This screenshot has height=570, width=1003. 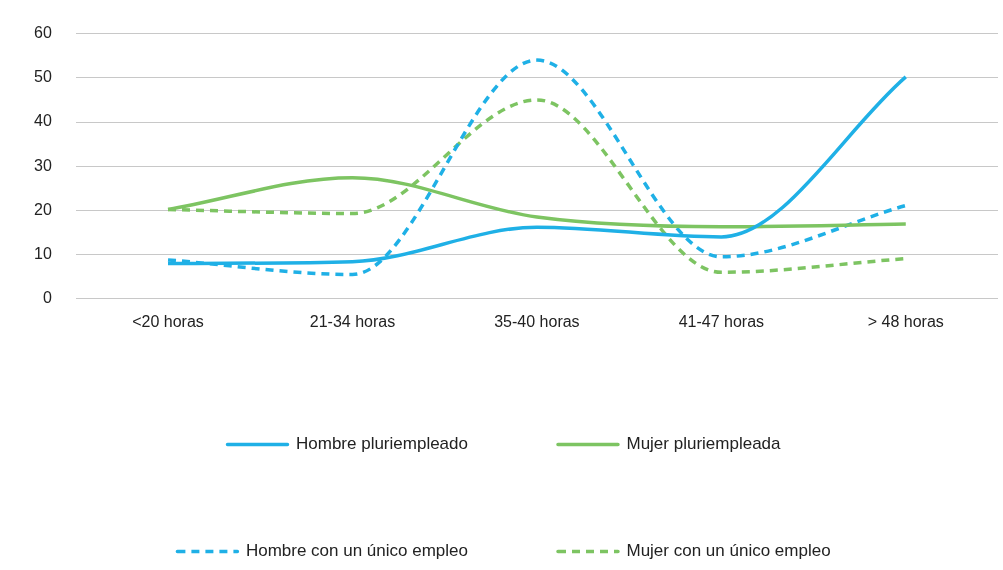 I want to click on y-tick-label: 30, so click(x=43, y=165).